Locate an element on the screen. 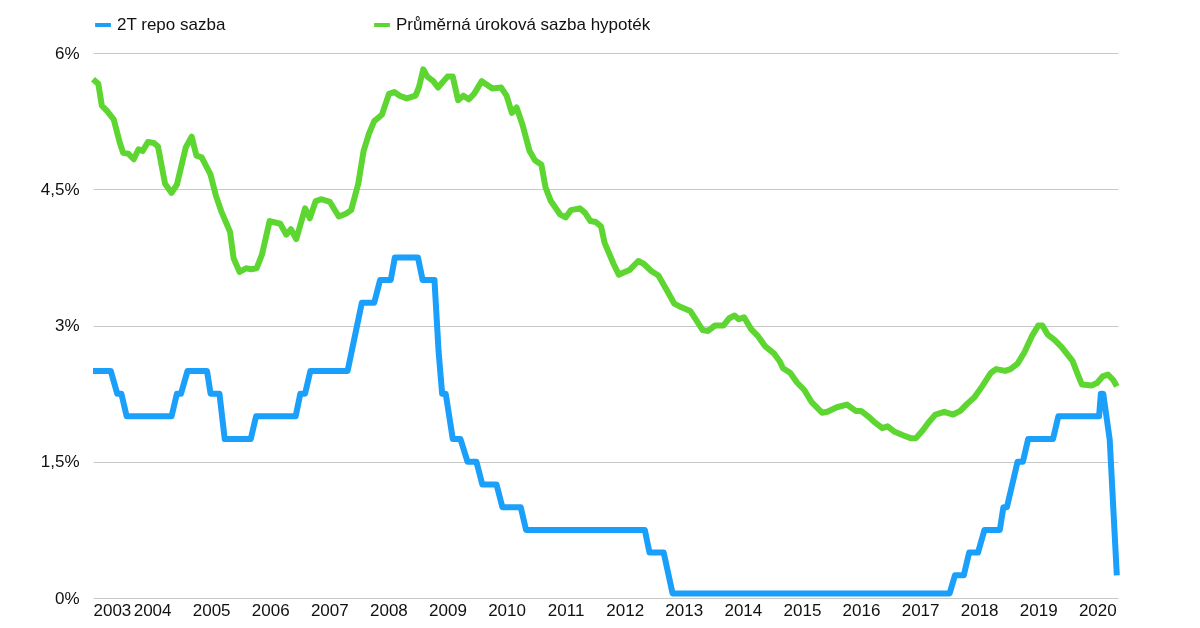 The image size is (1200, 628). x-tick-label: 2017 is located at coordinates (920, 610).